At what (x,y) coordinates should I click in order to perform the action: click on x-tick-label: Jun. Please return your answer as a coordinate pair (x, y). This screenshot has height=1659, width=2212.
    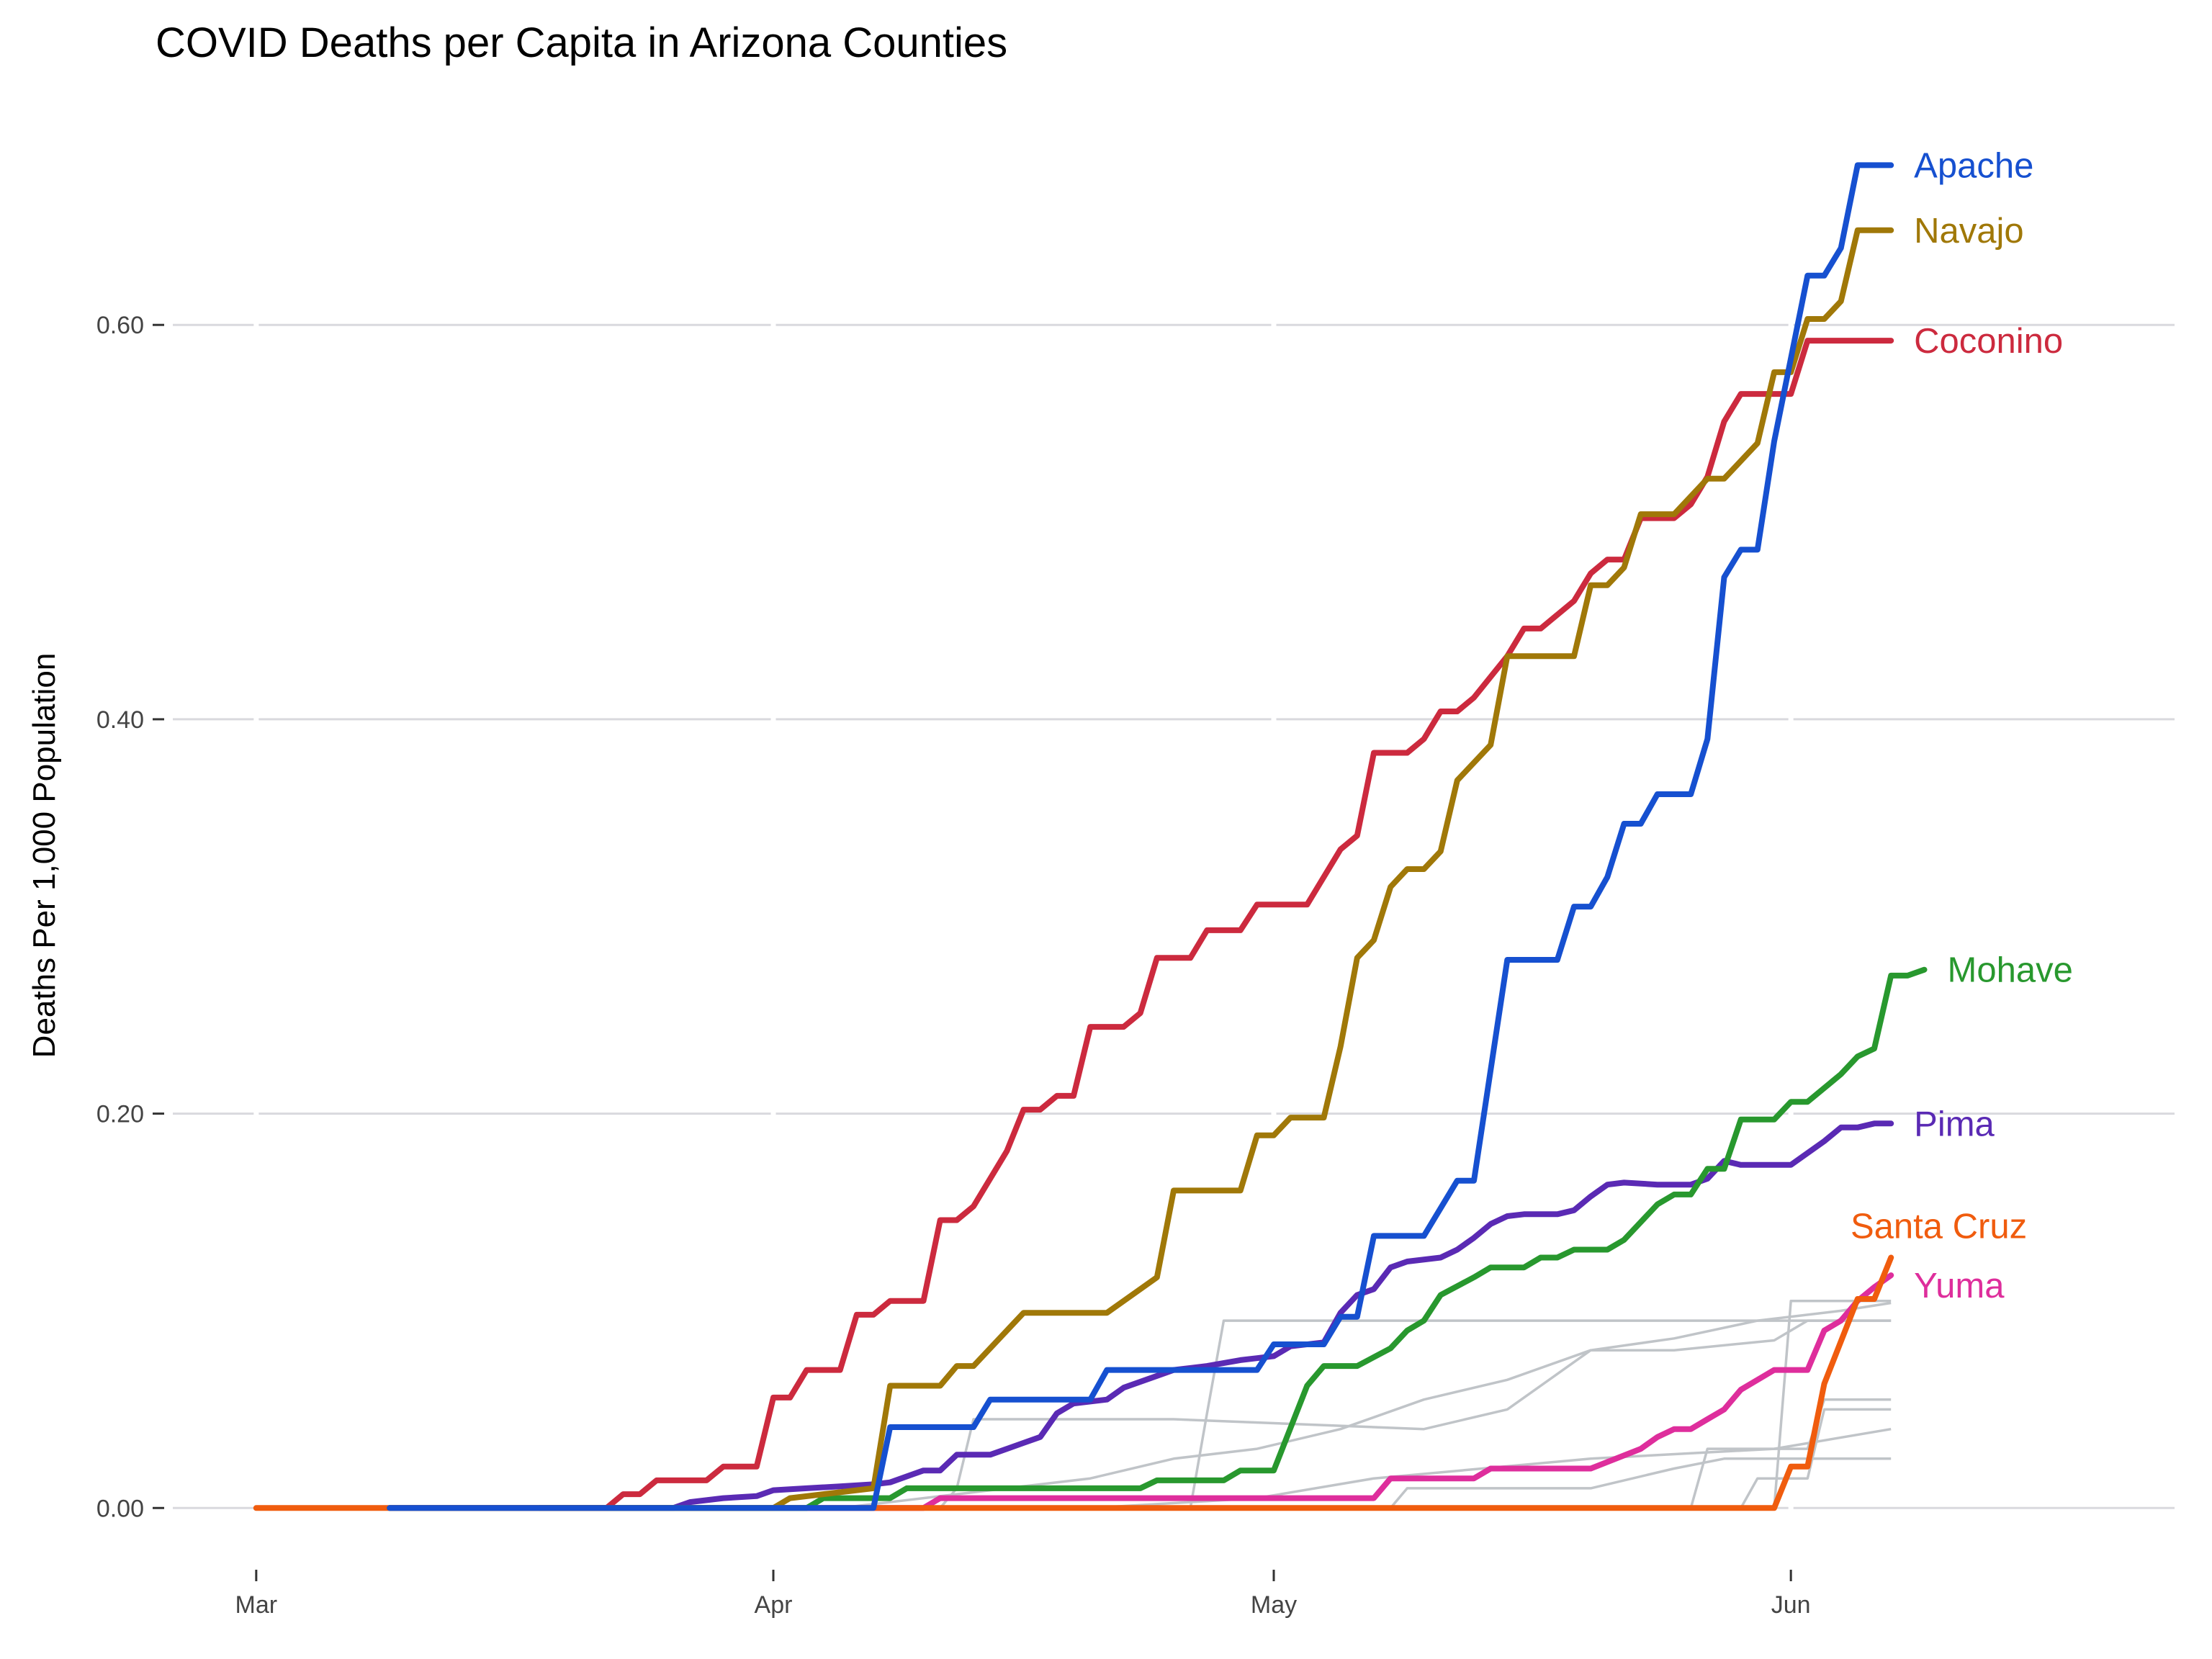
    Looking at the image, I should click on (1791, 1605).